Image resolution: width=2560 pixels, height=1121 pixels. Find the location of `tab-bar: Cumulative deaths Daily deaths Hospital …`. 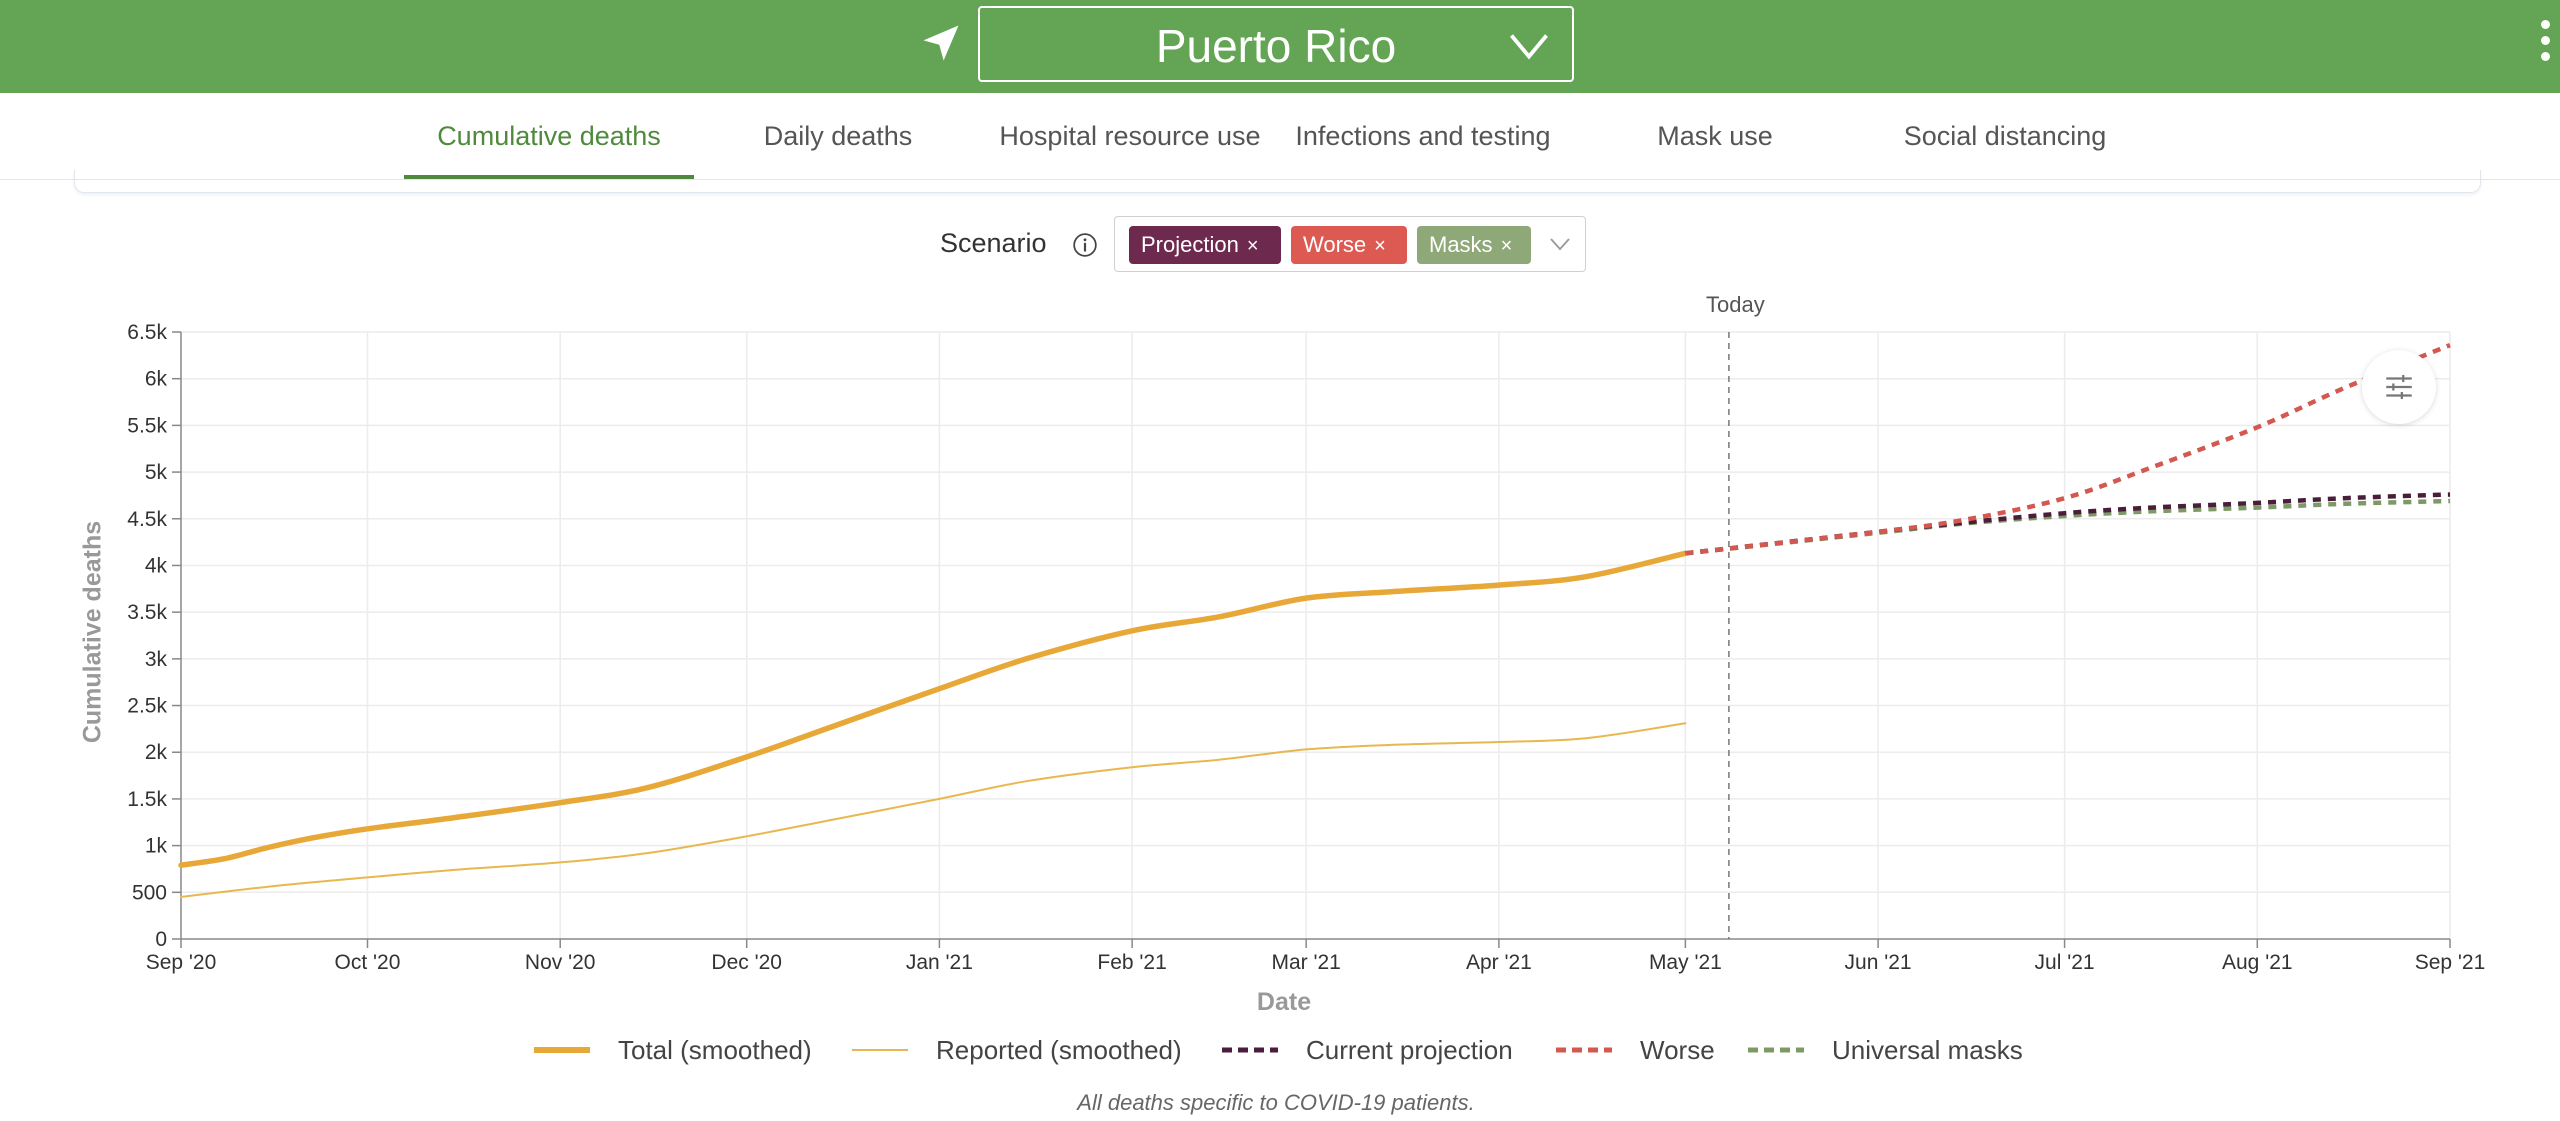

tab-bar: Cumulative deaths Daily deaths Hospital … is located at coordinates (1280, 136).